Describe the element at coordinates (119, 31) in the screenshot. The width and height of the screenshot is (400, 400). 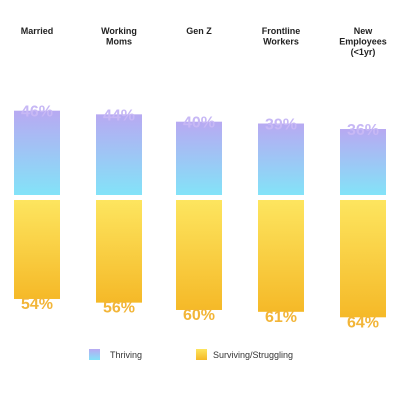
I see `category-label-line: Working` at that location.